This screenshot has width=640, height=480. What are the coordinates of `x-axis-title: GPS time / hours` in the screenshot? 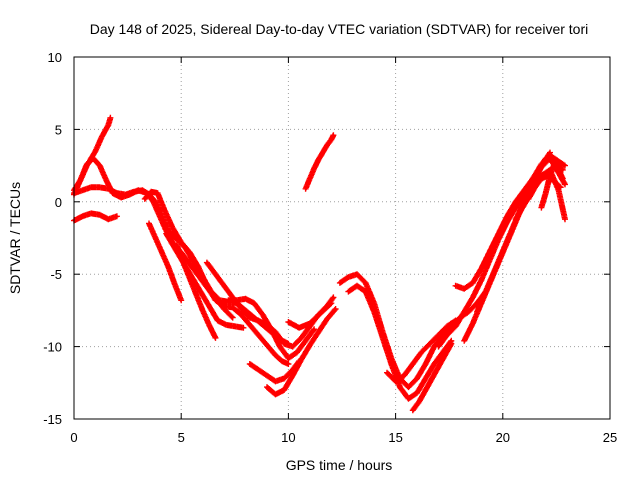 It's located at (339, 465).